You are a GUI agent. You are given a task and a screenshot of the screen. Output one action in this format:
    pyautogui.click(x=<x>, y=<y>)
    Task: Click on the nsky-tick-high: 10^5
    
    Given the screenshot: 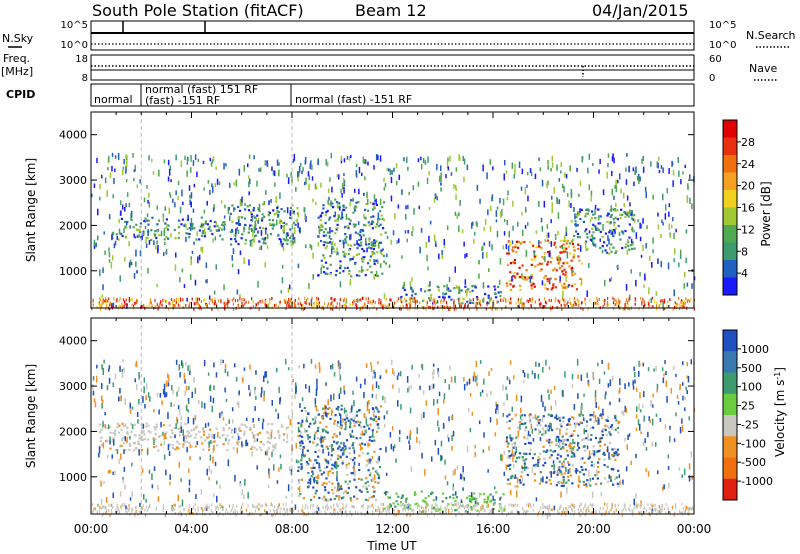 What is the action you would take?
    pyautogui.click(x=74, y=25)
    